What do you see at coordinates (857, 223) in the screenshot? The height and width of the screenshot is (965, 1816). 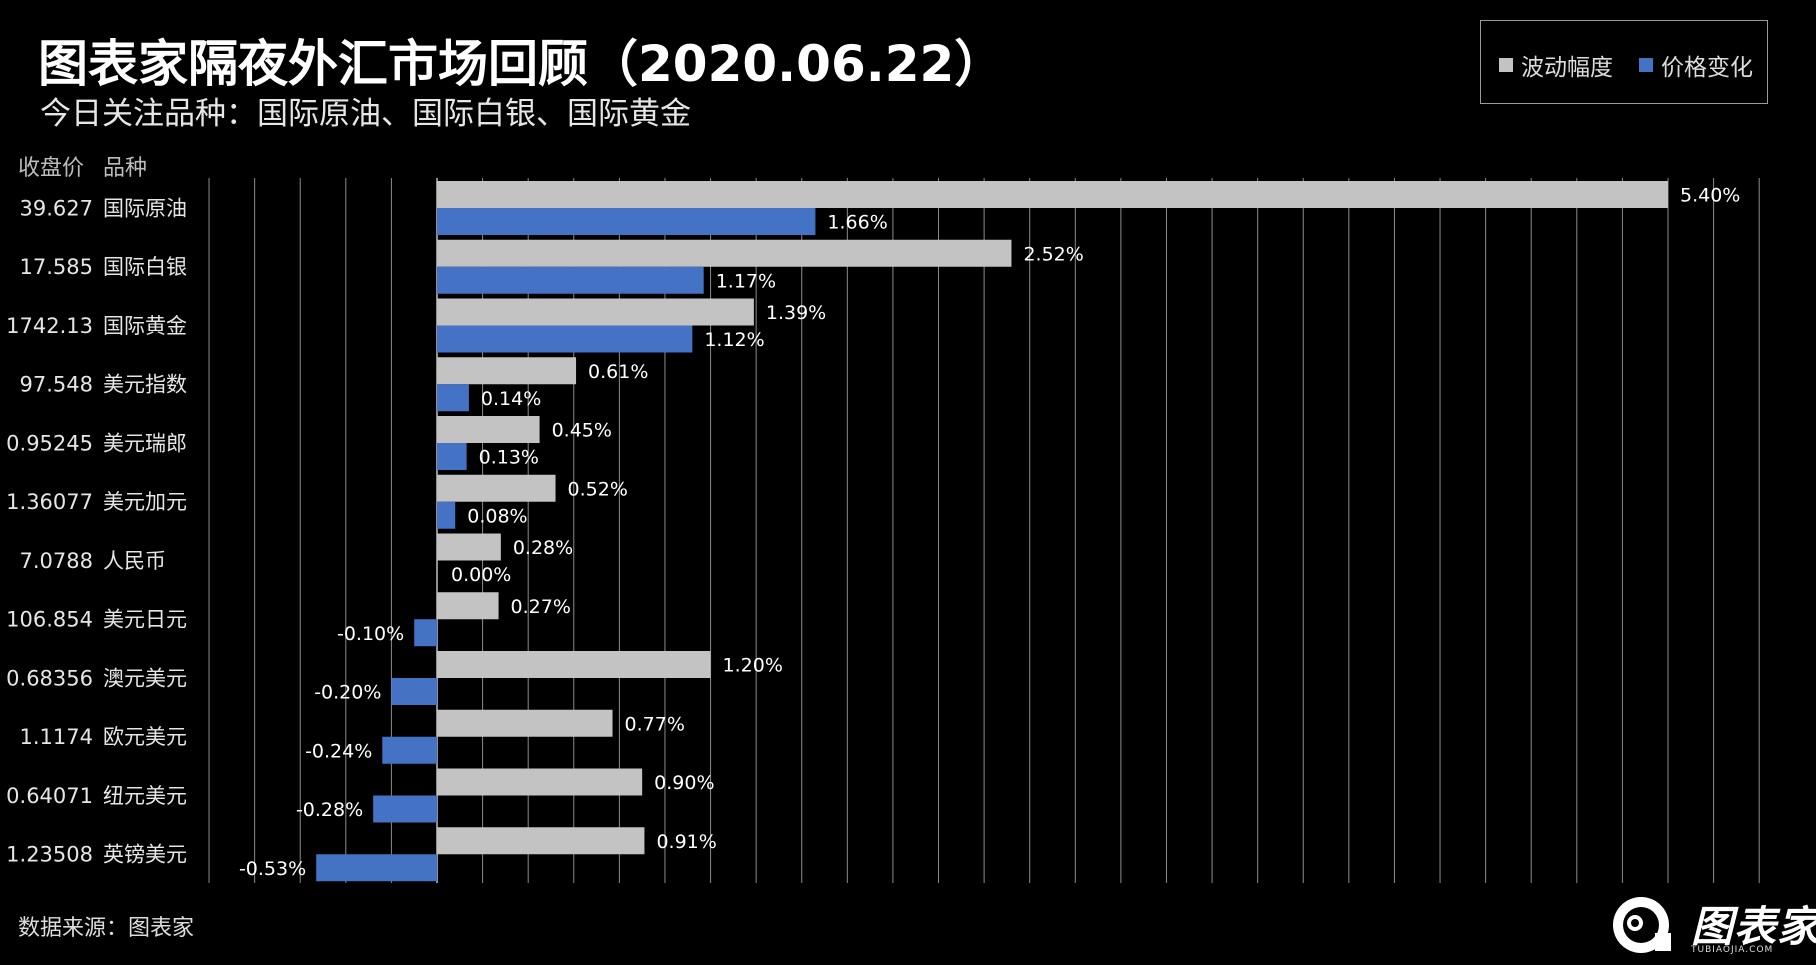 I see `data-label: 1.66%` at bounding box center [857, 223].